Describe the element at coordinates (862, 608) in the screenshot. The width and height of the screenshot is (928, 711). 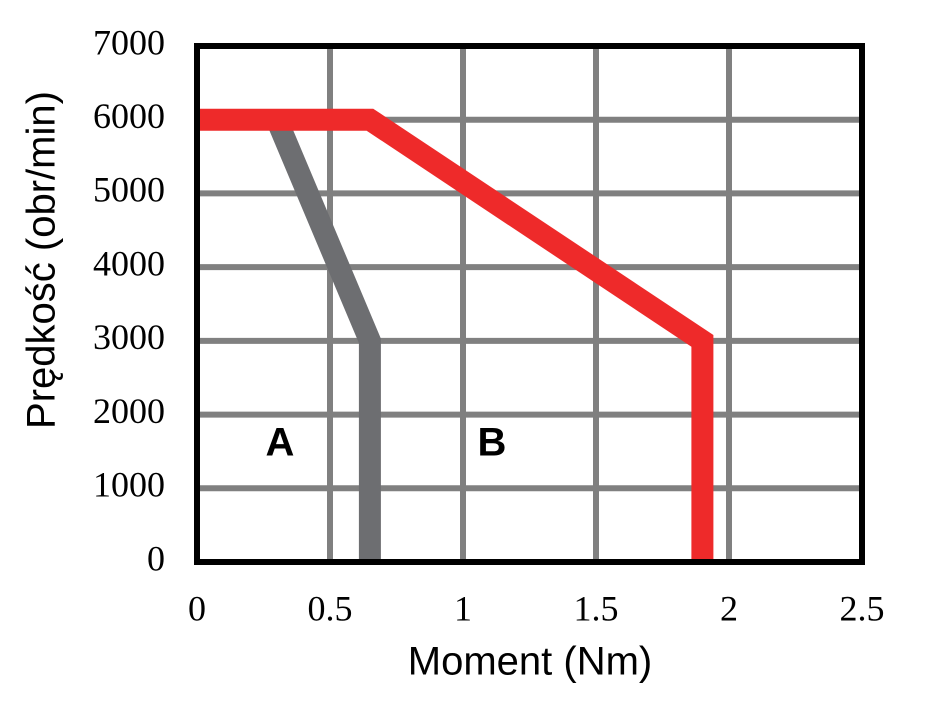
I see `x-tick-label: 2.5` at that location.